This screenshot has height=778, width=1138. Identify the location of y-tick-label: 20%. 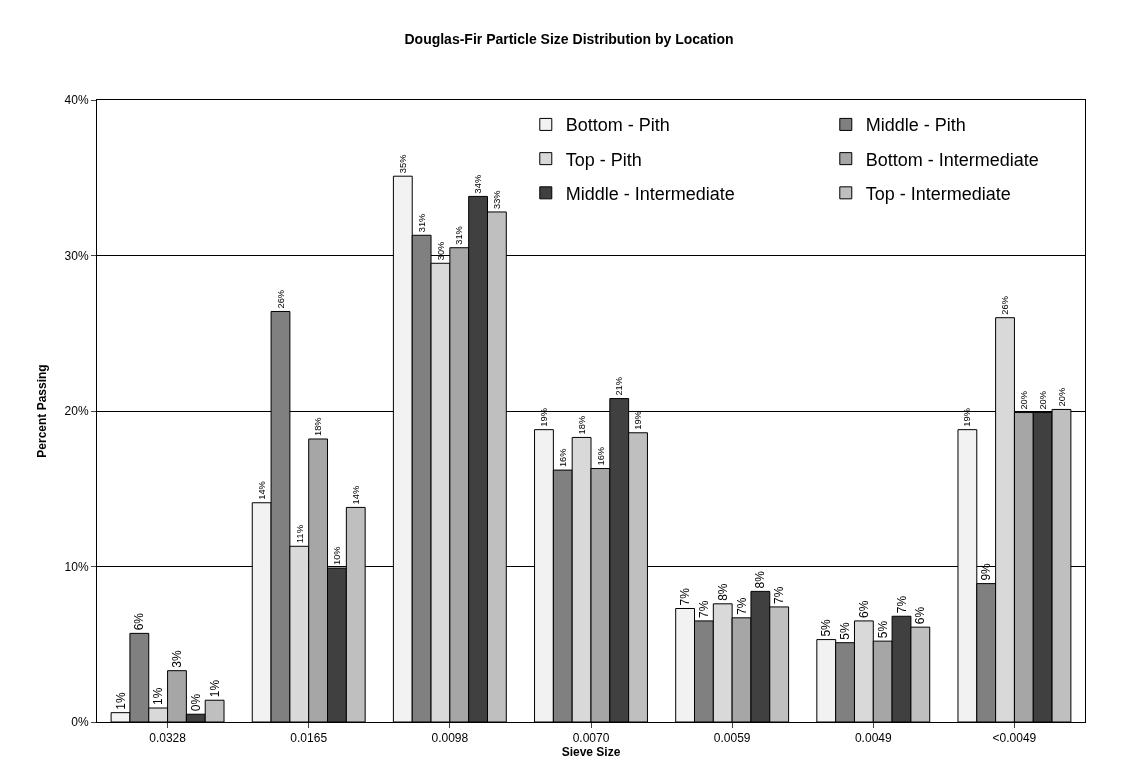
(76, 411).